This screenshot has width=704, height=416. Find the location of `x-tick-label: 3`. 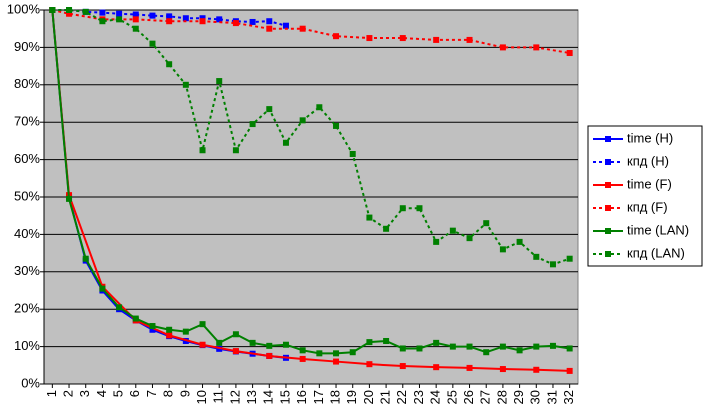

x-tick-label: 3 is located at coordinates (84, 393).